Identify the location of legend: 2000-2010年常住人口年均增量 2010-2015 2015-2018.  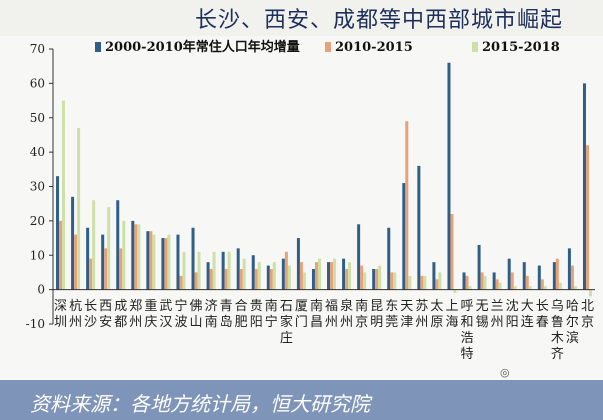
(327, 47).